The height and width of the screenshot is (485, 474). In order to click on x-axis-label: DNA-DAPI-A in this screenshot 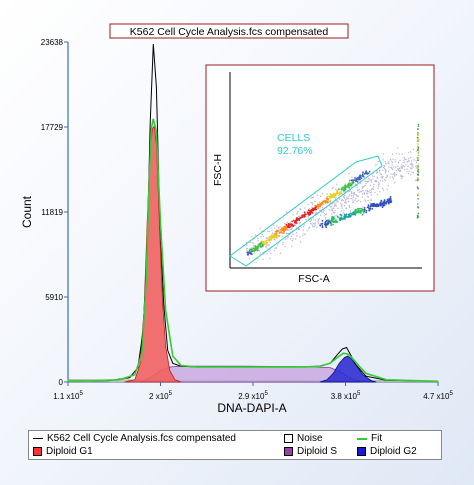, I will do `click(251, 408)`.